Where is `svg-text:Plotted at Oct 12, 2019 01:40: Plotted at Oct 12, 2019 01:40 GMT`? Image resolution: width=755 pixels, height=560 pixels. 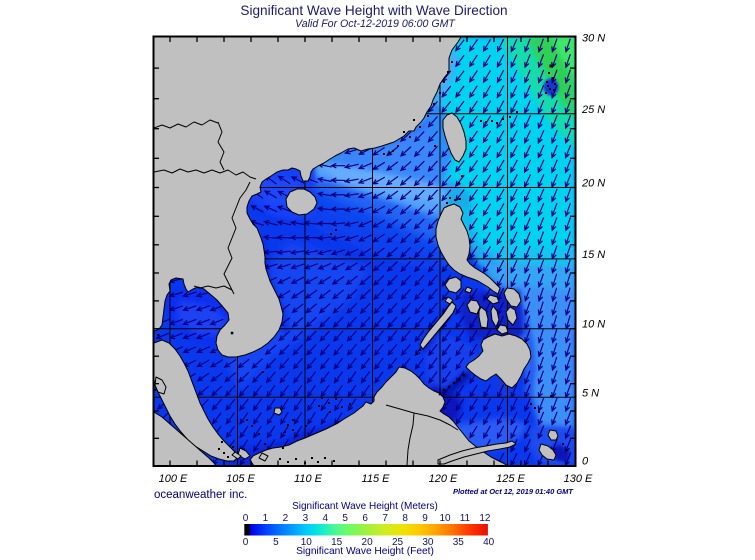
svg-text:Plotted at Oct 12, 2019 01:40: Plotted at Oct 12, 2019 01:40 GMT is located at coordinates (513, 491).